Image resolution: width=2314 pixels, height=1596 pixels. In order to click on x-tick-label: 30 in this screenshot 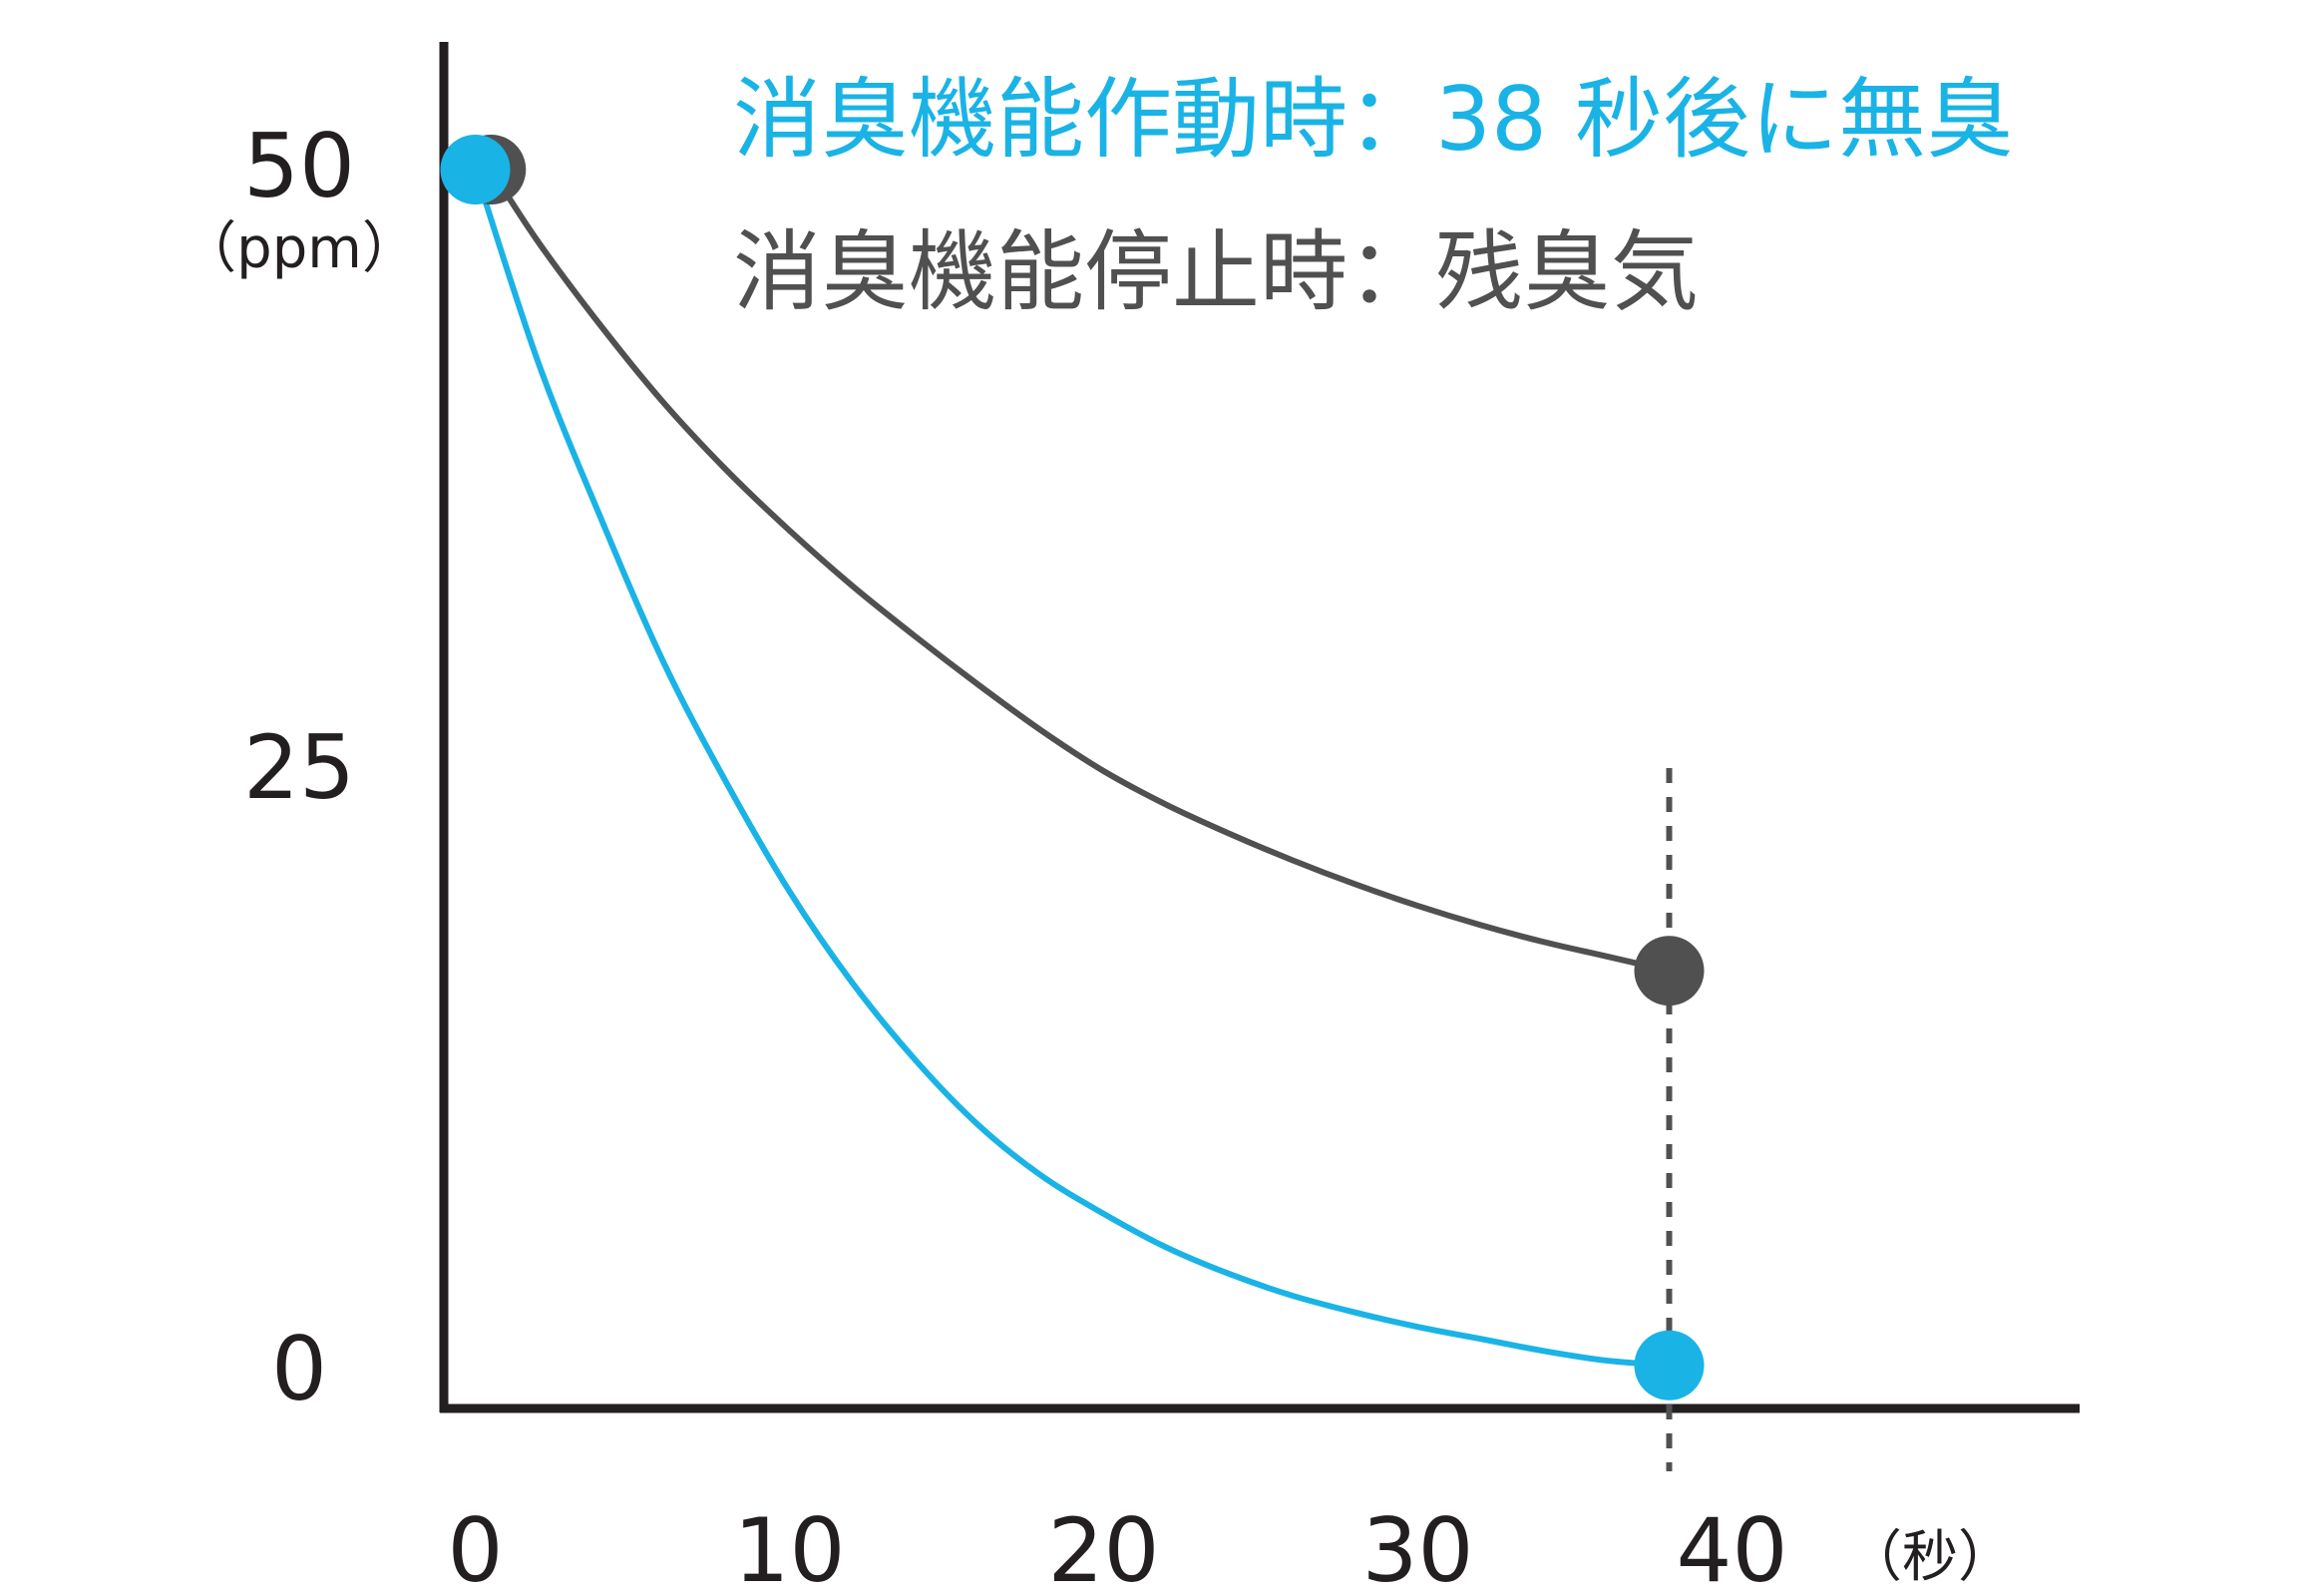, I will do `click(1418, 1547)`.